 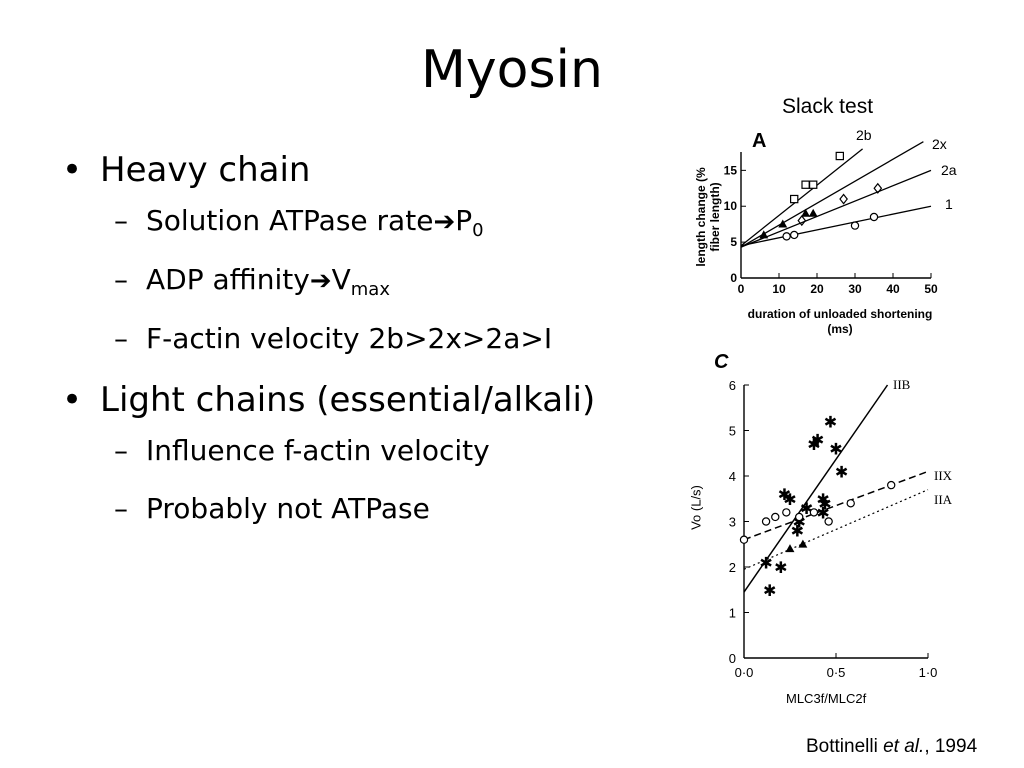 What do you see at coordinates (893, 289) in the screenshot?
I see `x-tick-label: 40` at bounding box center [893, 289].